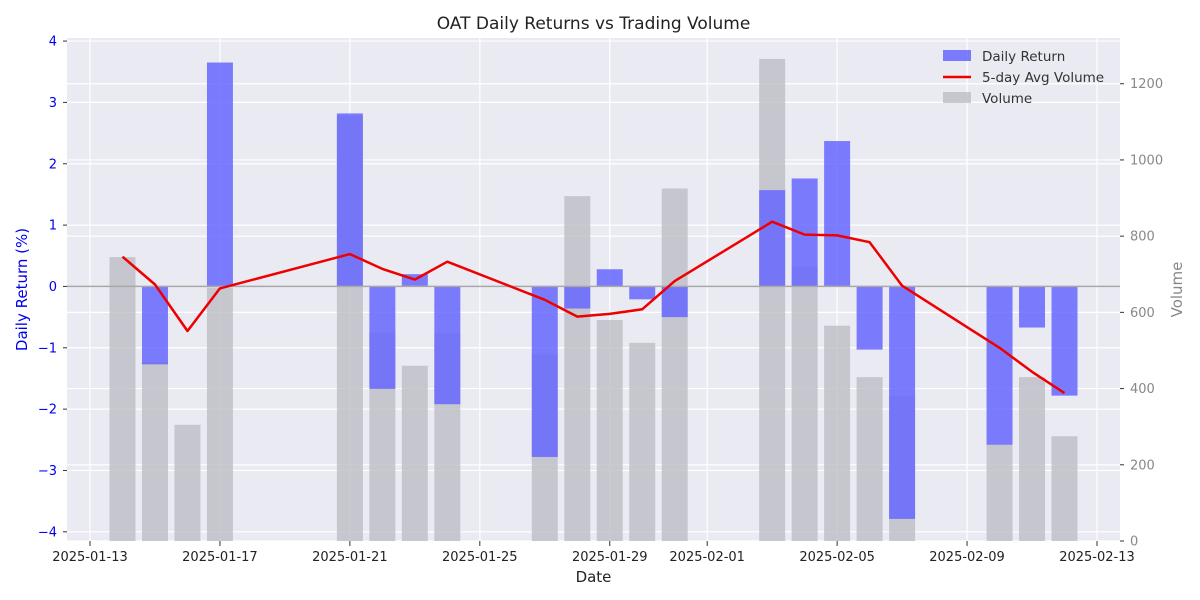  Describe the element at coordinates (610, 557) in the screenshot. I see `x-tick-label: 2025-01-29` at that location.